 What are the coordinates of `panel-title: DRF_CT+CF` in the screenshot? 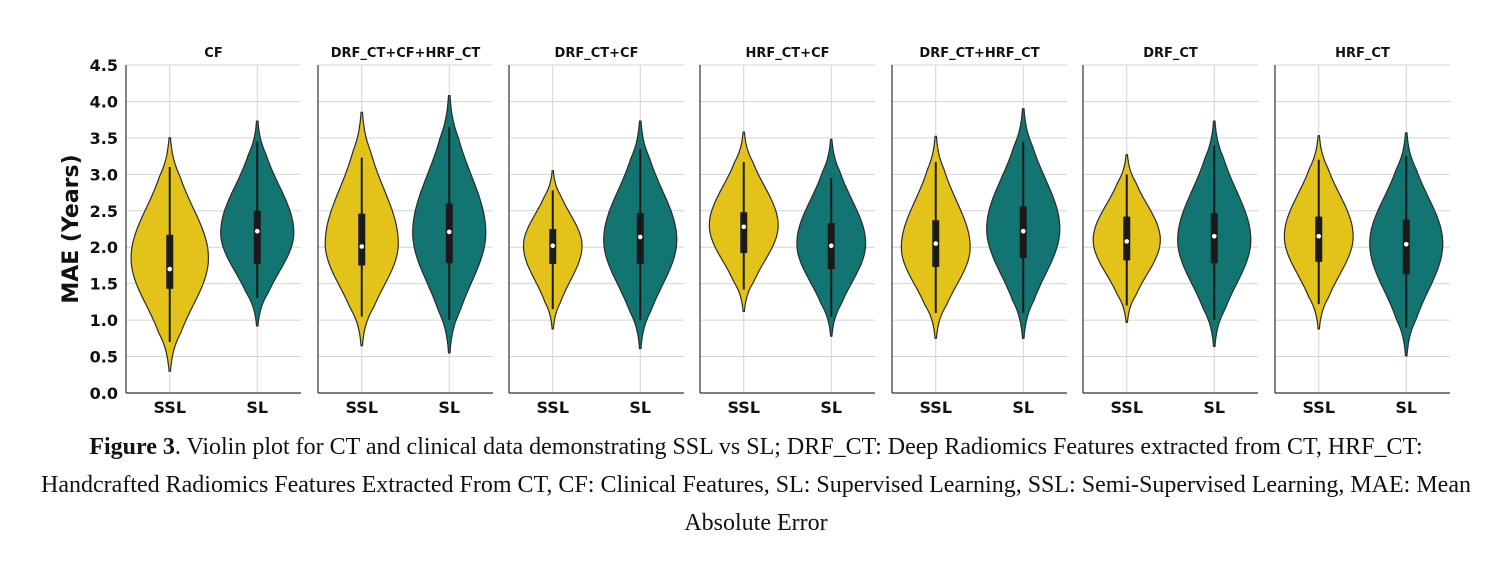 It's located at (597, 53).